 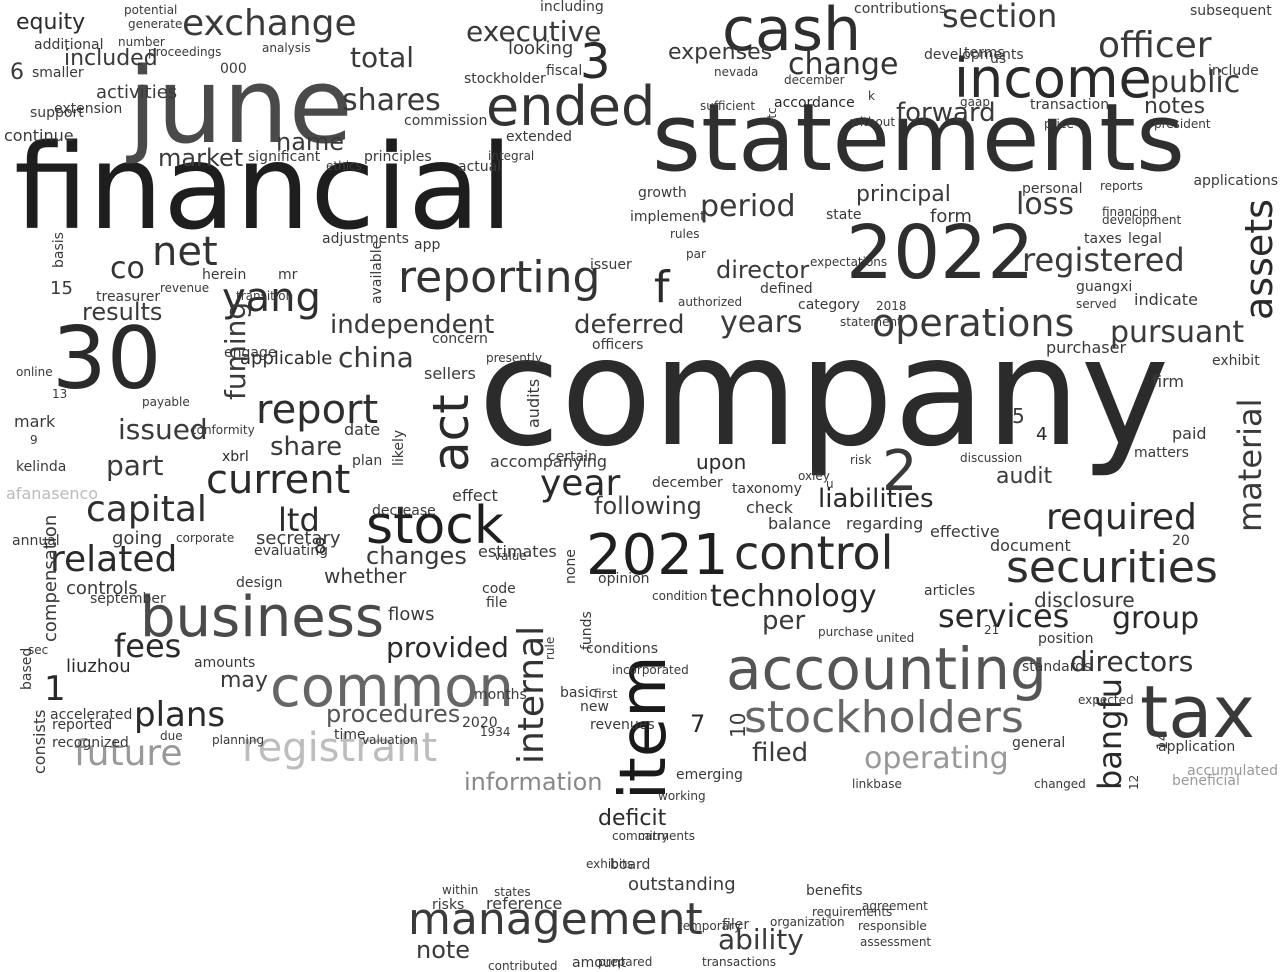 What do you see at coordinates (201, 158) in the screenshot?
I see `word-cloud-term: market` at bounding box center [201, 158].